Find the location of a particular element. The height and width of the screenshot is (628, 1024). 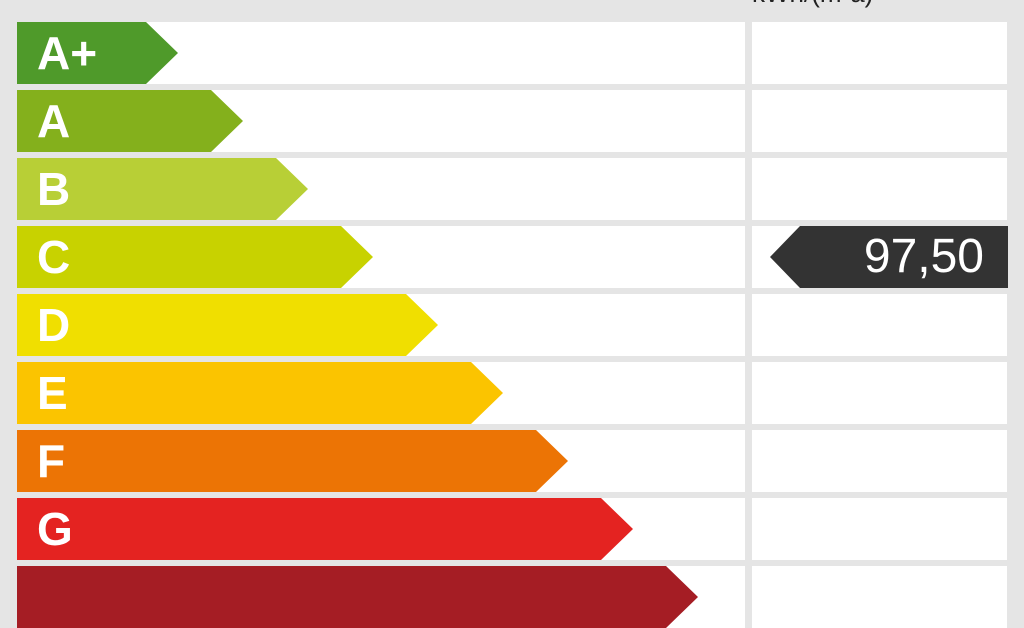

class-bar: B is located at coordinates (162, 189).